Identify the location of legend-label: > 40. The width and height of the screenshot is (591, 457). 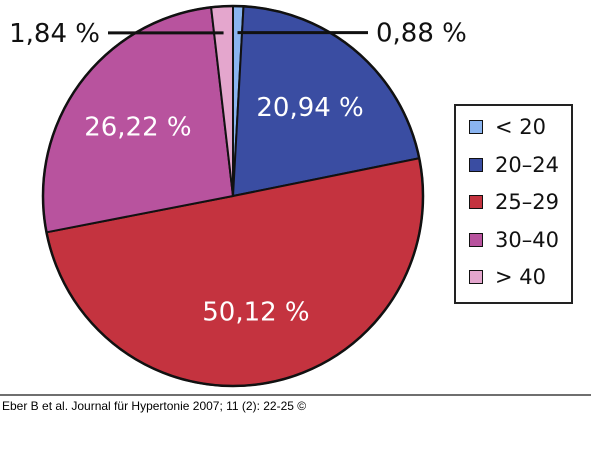
(520, 277).